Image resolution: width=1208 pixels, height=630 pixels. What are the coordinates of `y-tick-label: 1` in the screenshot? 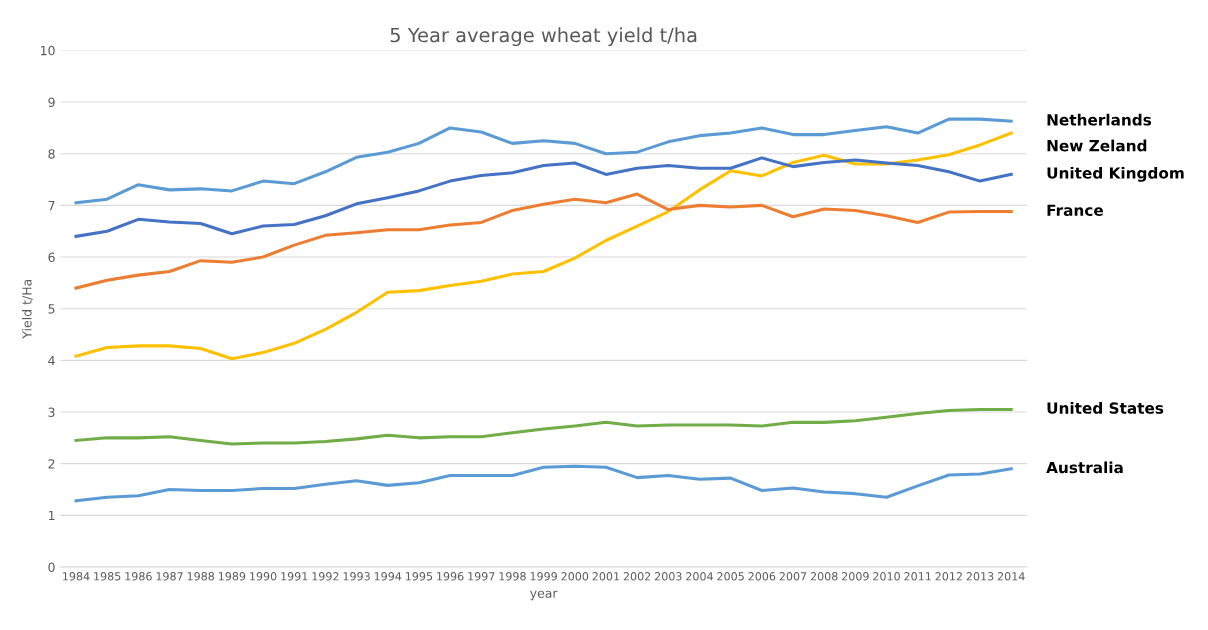 It's located at (51, 515).